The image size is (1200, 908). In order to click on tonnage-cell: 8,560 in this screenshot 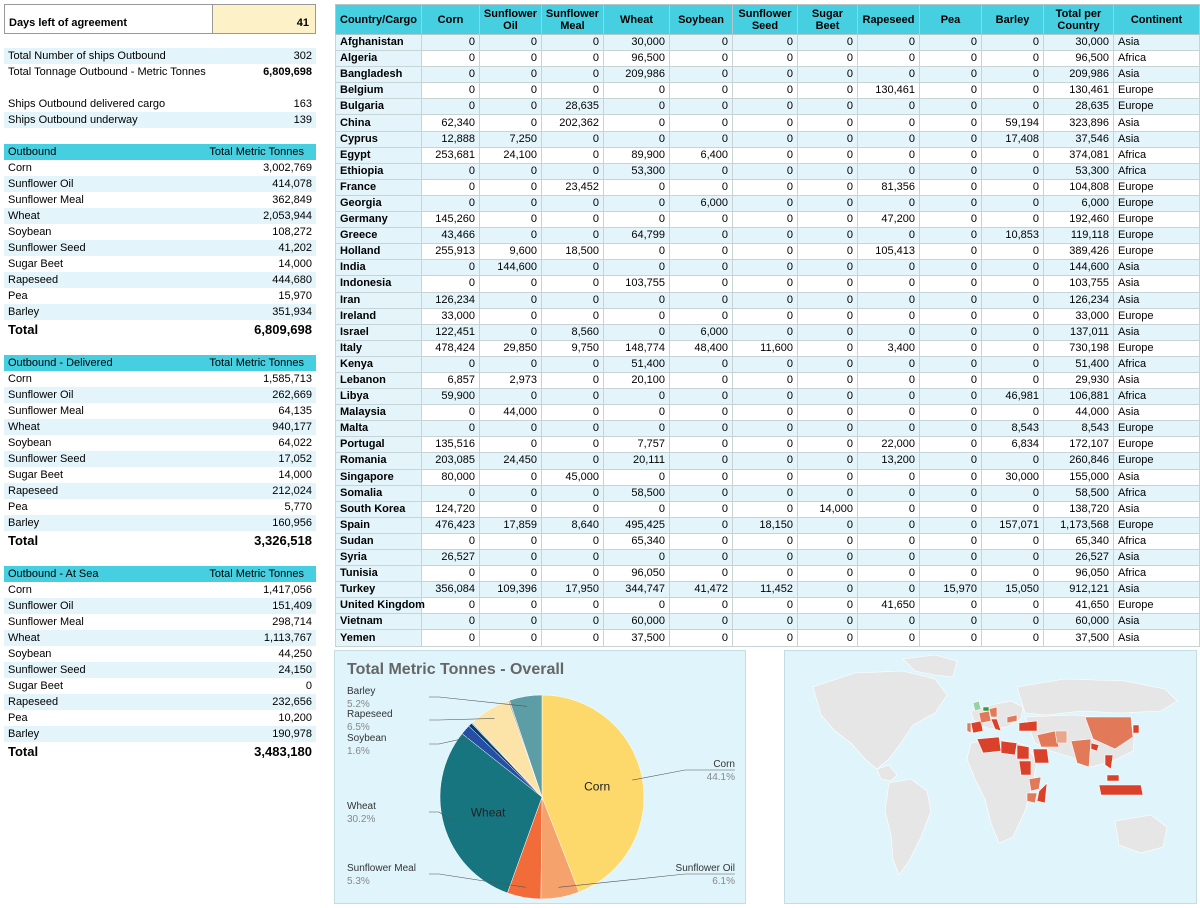, I will do `click(572, 332)`.